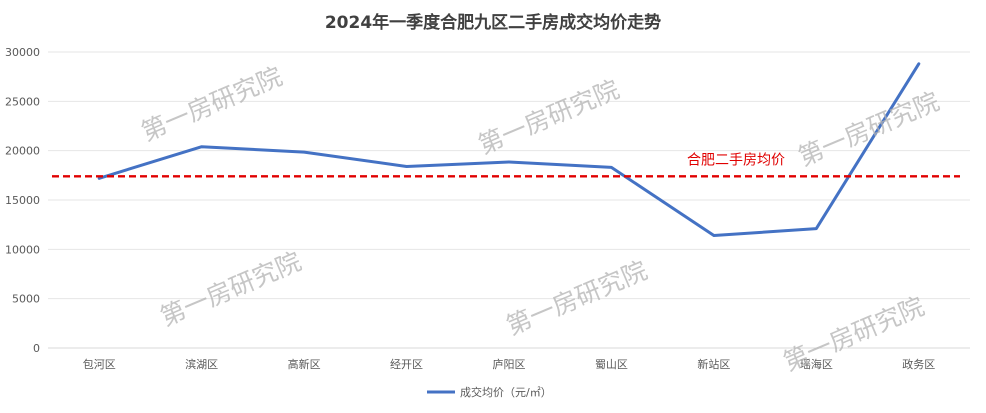 The image size is (986, 413). Describe the element at coordinates (406, 364) in the screenshot. I see `x-tick-label: 经开区` at that location.